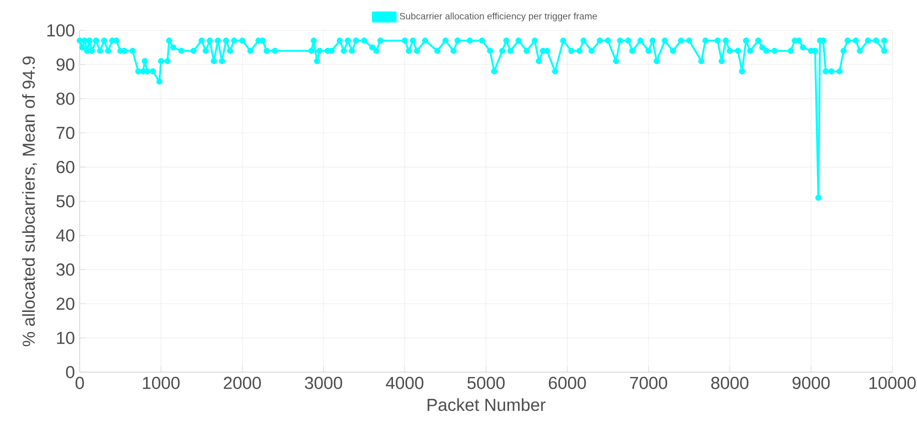 The width and height of the screenshot is (917, 431). I want to click on x-tick-label: 0, so click(80, 383).